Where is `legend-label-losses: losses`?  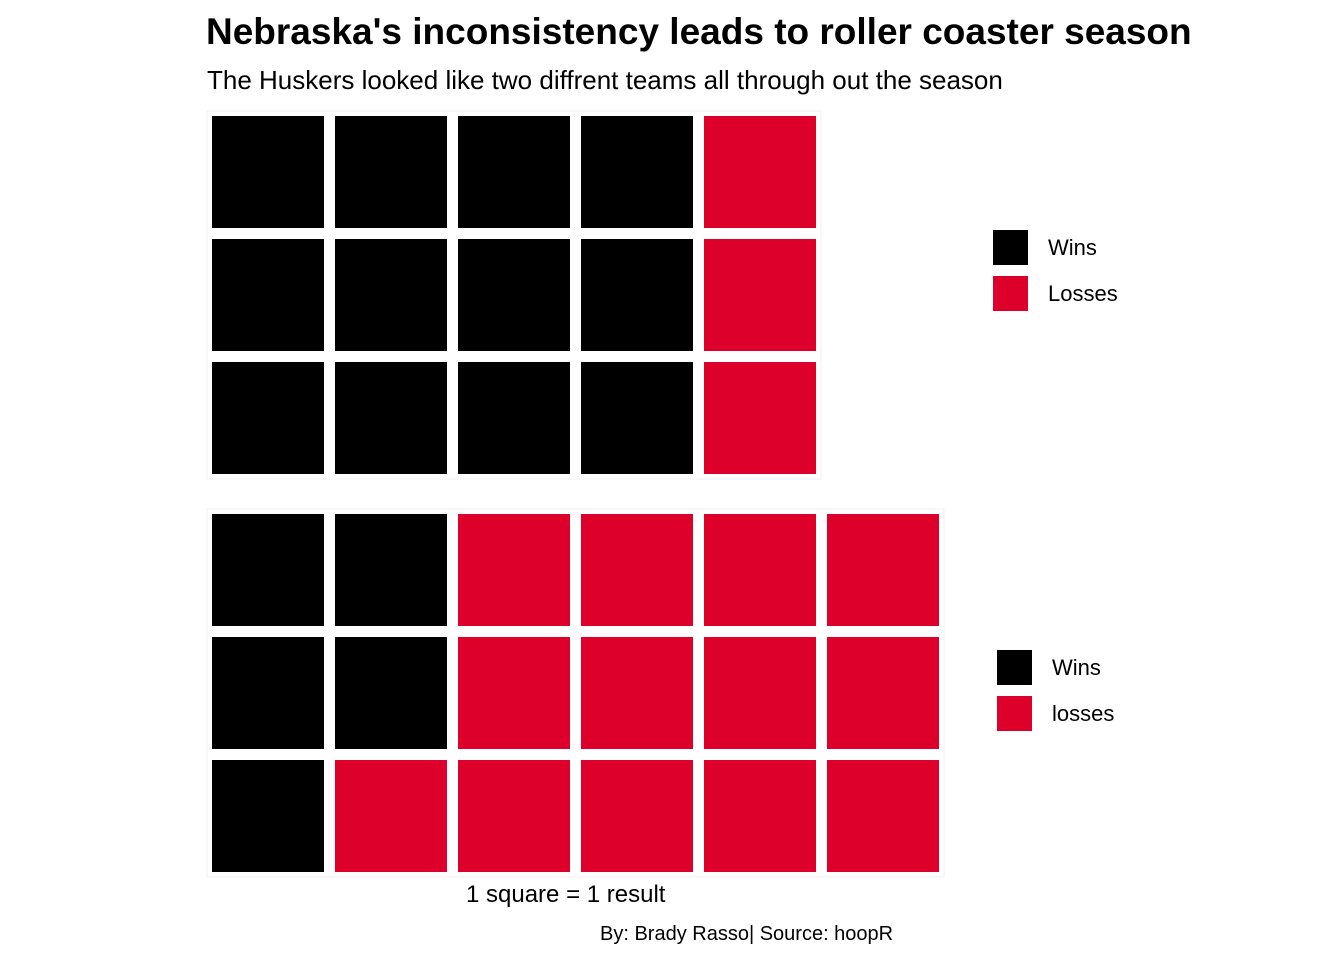 legend-label-losses: losses is located at coordinates (1083, 713).